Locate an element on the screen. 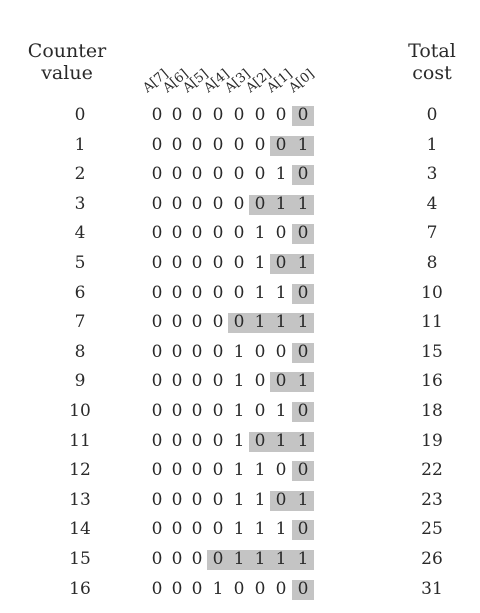 This screenshot has width=480, height=613. total-cost-header: Total cost is located at coordinates (432, 62).